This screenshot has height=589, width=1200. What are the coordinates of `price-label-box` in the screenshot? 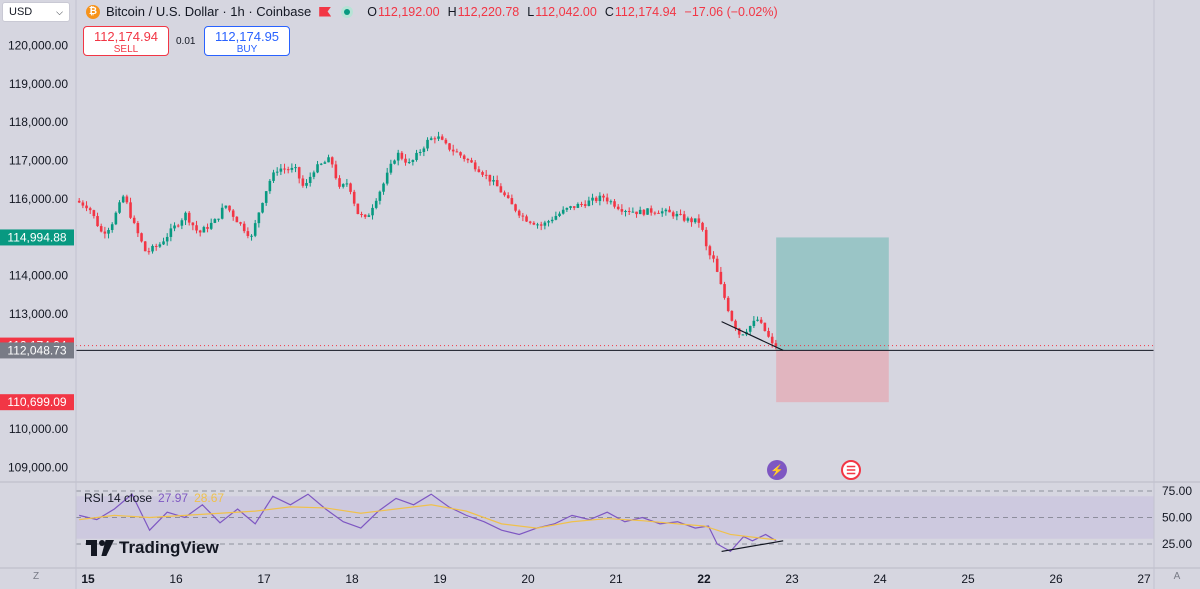 It's located at (37, 402).